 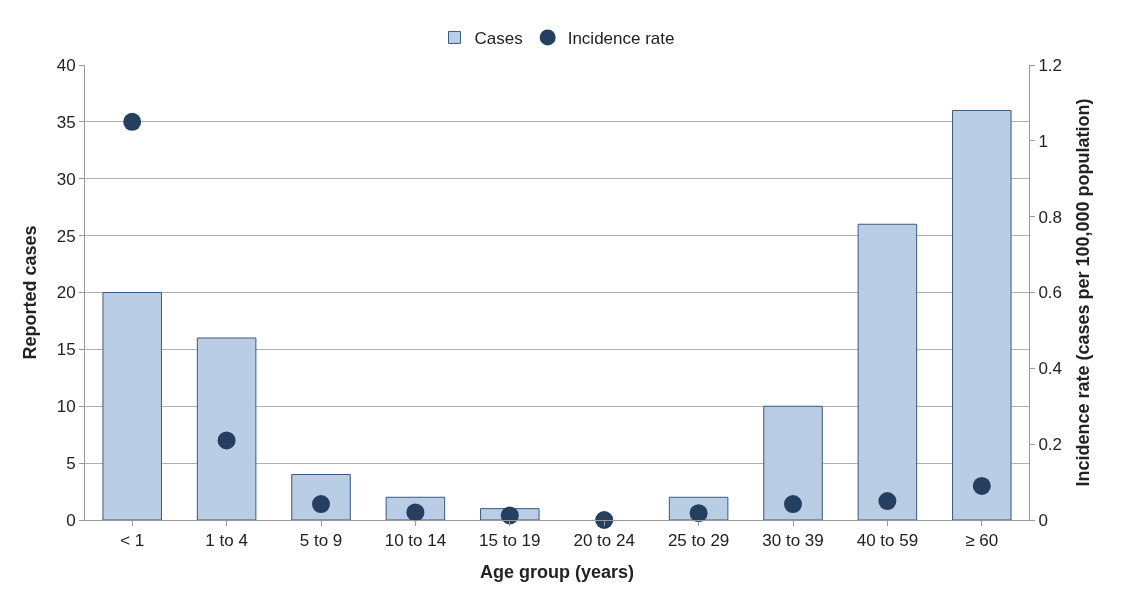 I want to click on x-tick-label: 20 to 24, so click(x=604, y=541).